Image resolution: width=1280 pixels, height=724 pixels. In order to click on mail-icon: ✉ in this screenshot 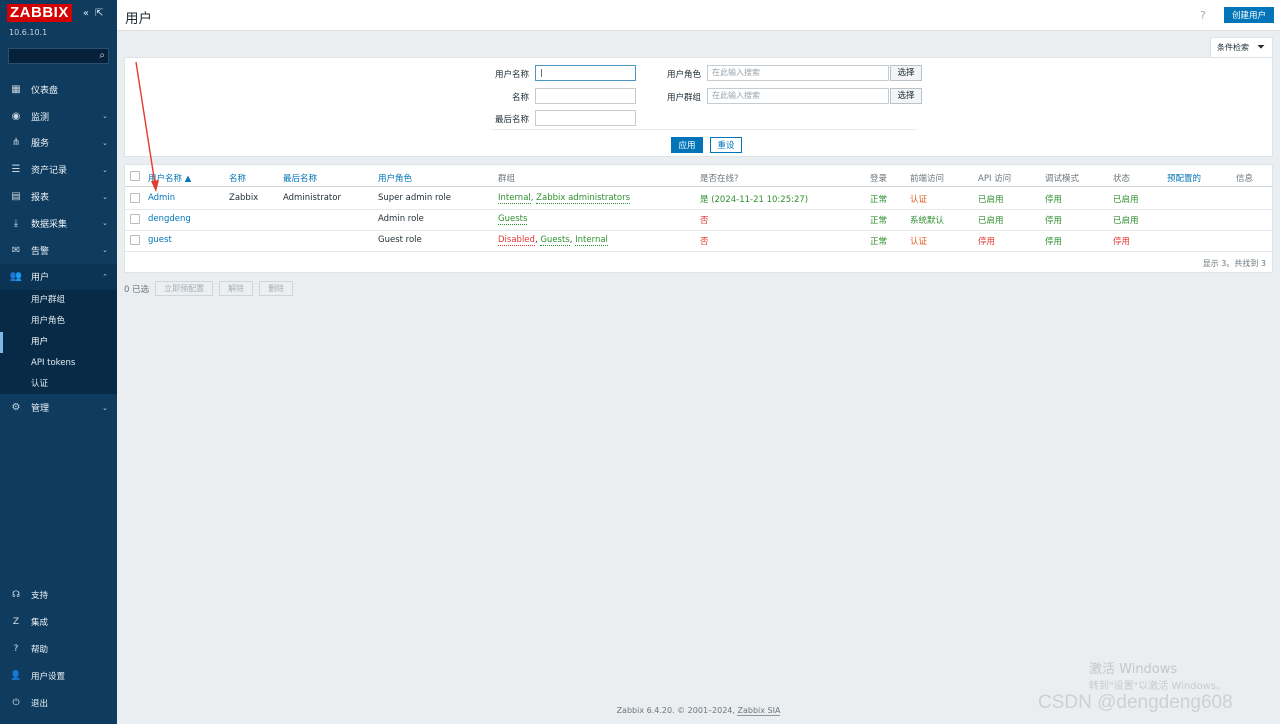, I will do `click(16, 250)`.